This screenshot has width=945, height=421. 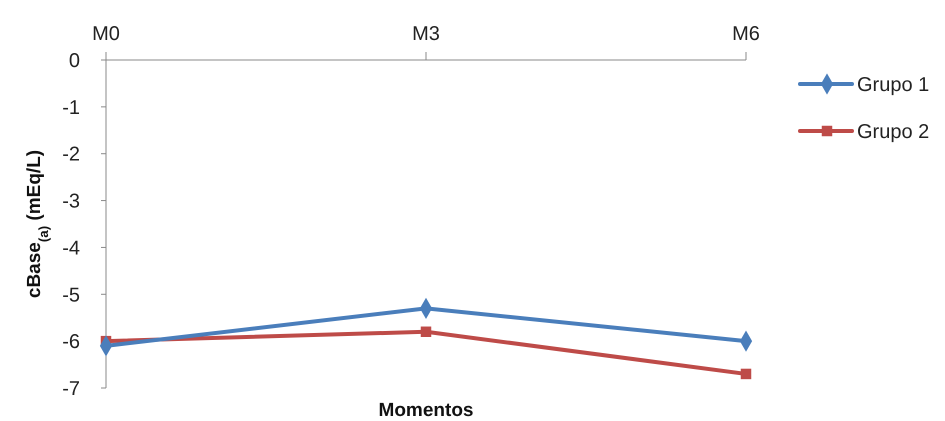 I want to click on x-tick-label: M6, so click(x=746, y=34).